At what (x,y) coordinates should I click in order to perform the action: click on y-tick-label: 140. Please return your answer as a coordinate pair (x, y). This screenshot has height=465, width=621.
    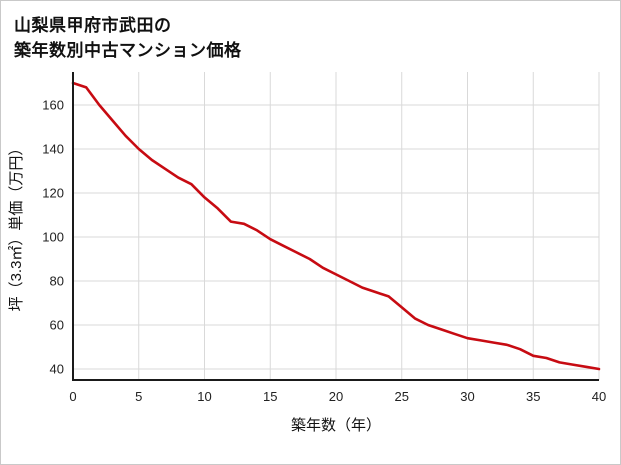
    Looking at the image, I should click on (53, 149).